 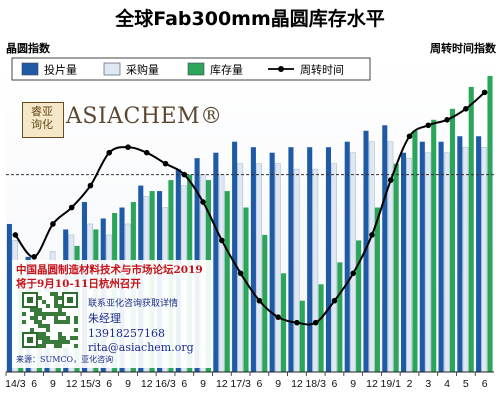 What do you see at coordinates (147, 384) in the screenshot?
I see `x-tick-label-7: 12` at bounding box center [147, 384].